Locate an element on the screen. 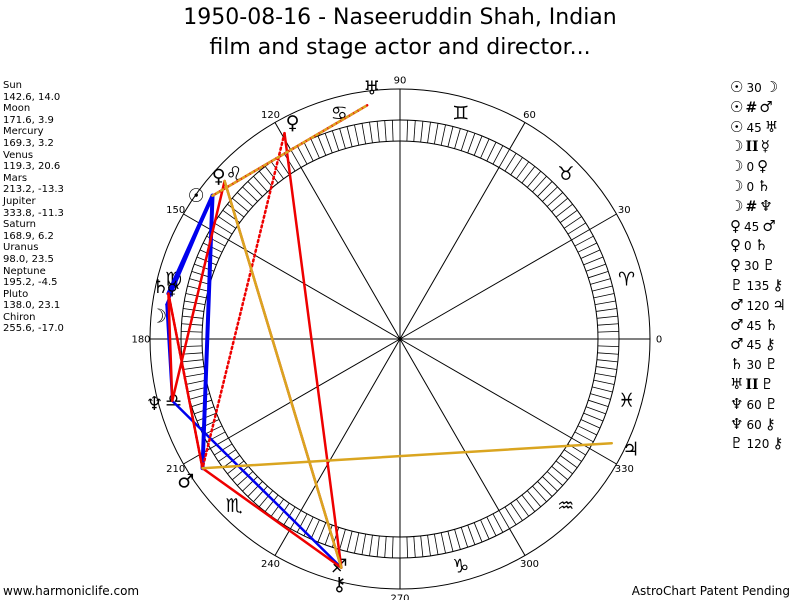 Image resolution: width=800 pixels, height=600 pixels. mars-glyph-icon: ♂ is located at coordinates (766, 106).